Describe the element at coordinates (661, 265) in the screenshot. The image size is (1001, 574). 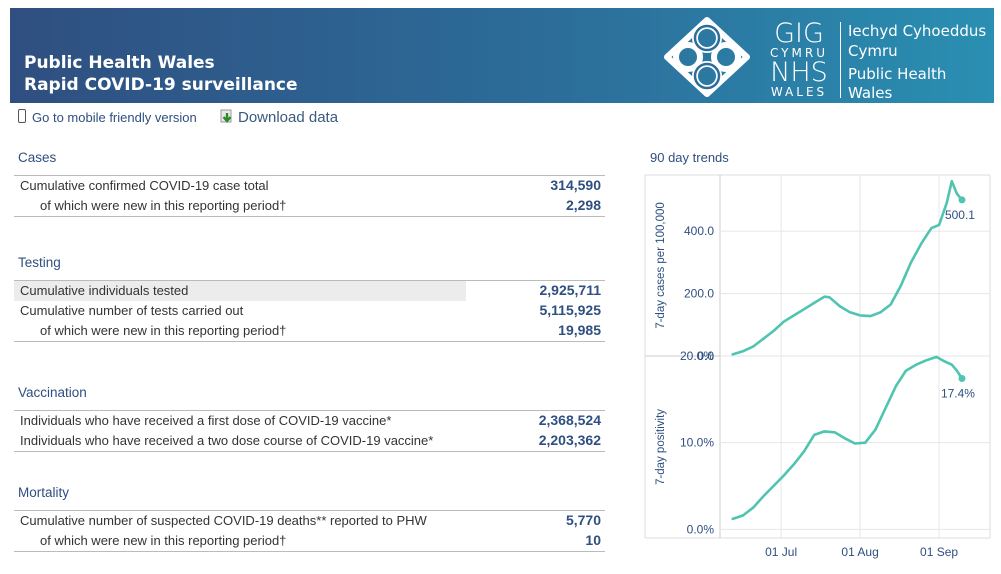
I see `y-axis-label: 7-day cases per 100,000` at that location.